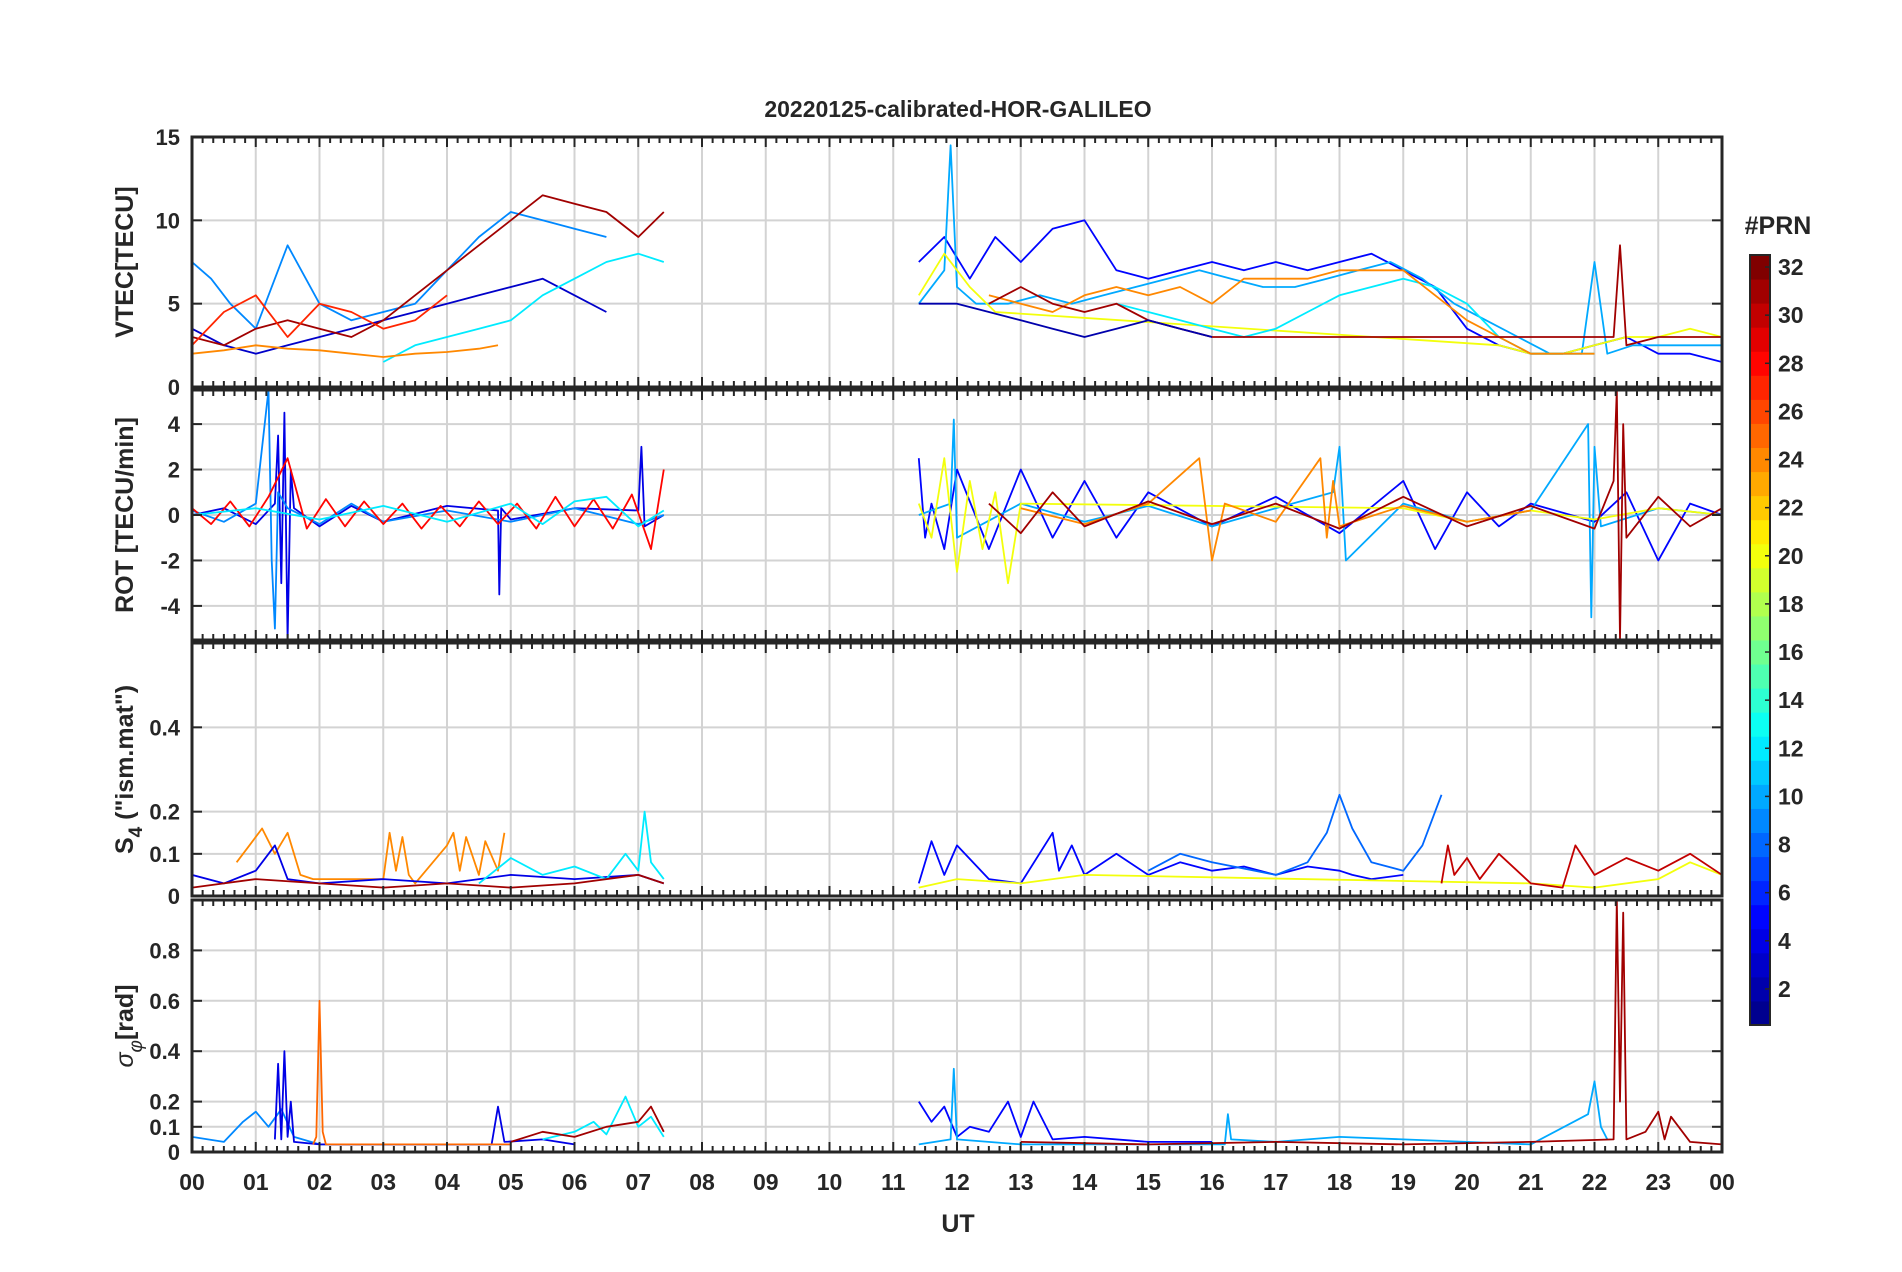 The width and height of the screenshot is (1902, 1272). I want to click on colorbar-tick-label: 12, so click(1791, 748).